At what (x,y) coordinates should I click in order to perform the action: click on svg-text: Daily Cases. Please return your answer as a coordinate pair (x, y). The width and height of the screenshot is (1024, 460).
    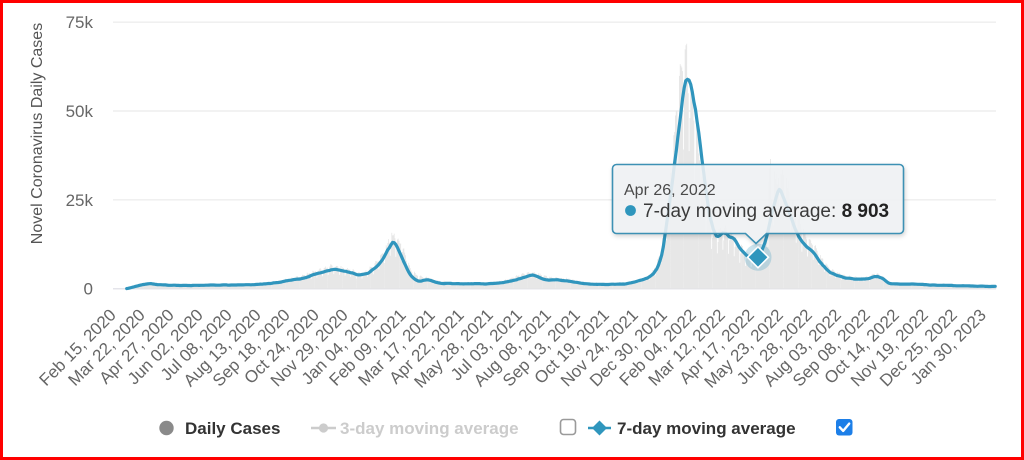
    Looking at the image, I should click on (232, 428).